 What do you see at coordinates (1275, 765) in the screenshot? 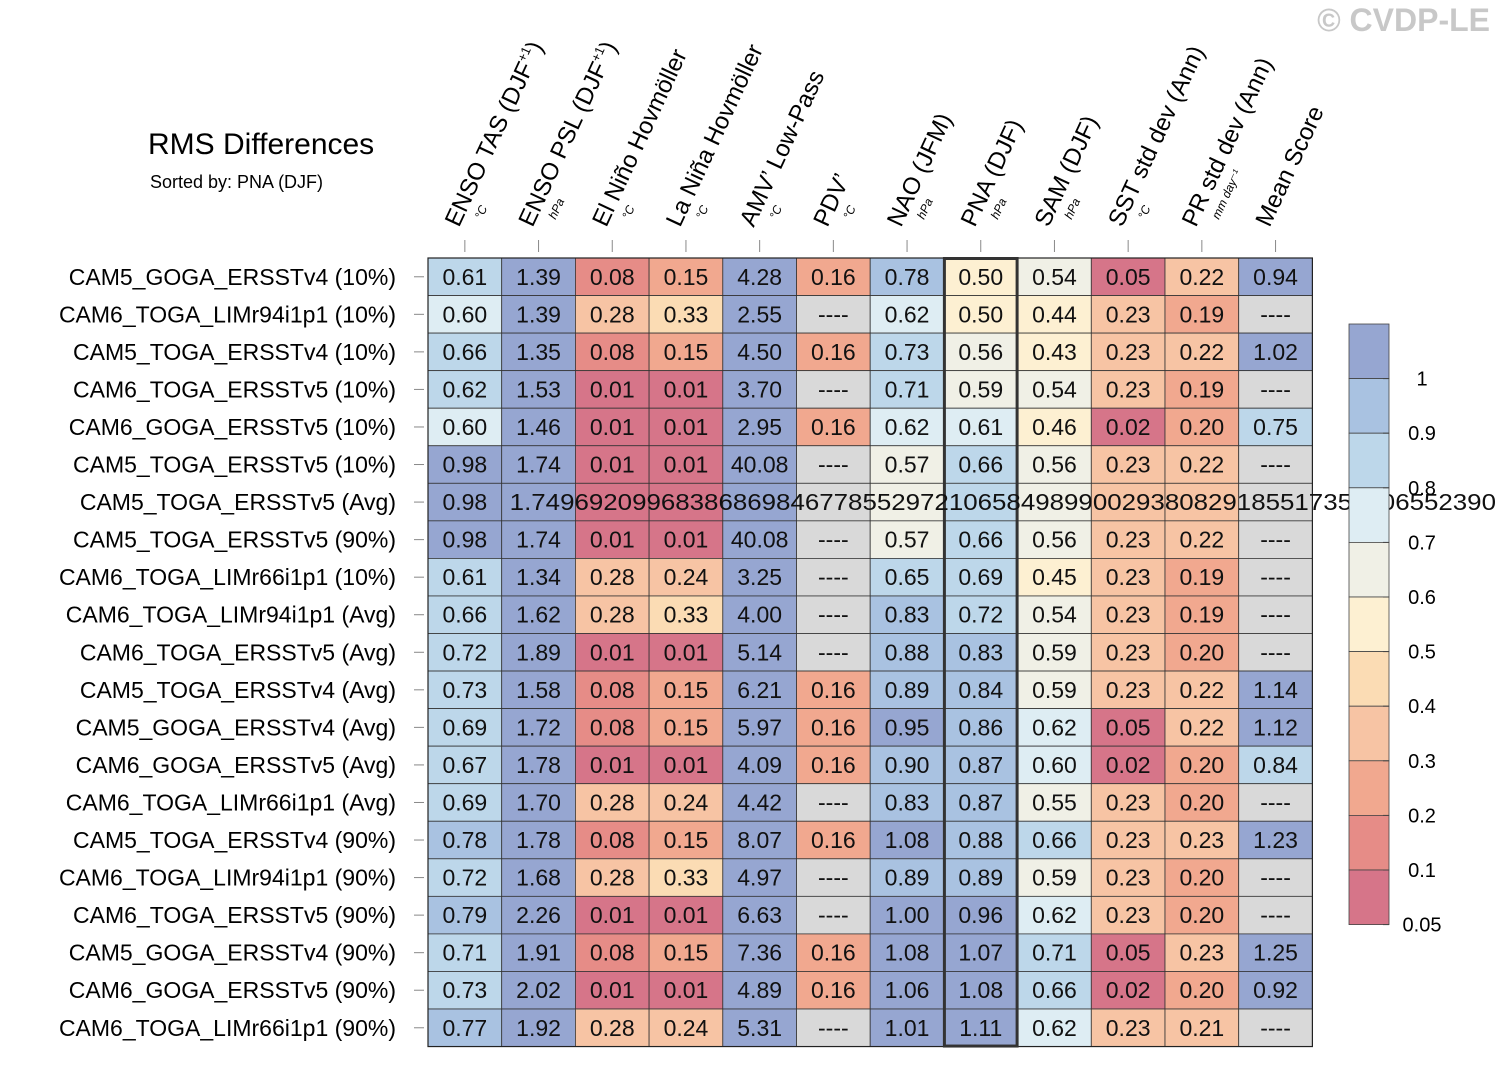
I see `cell-value: 0.84` at bounding box center [1275, 765].